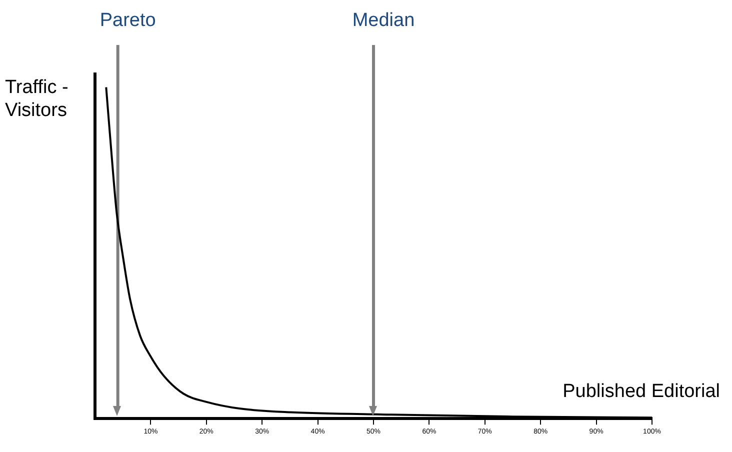 This screenshot has height=452, width=732. I want to click on y-axis-title: Traffic - Visitors, so click(37, 99).